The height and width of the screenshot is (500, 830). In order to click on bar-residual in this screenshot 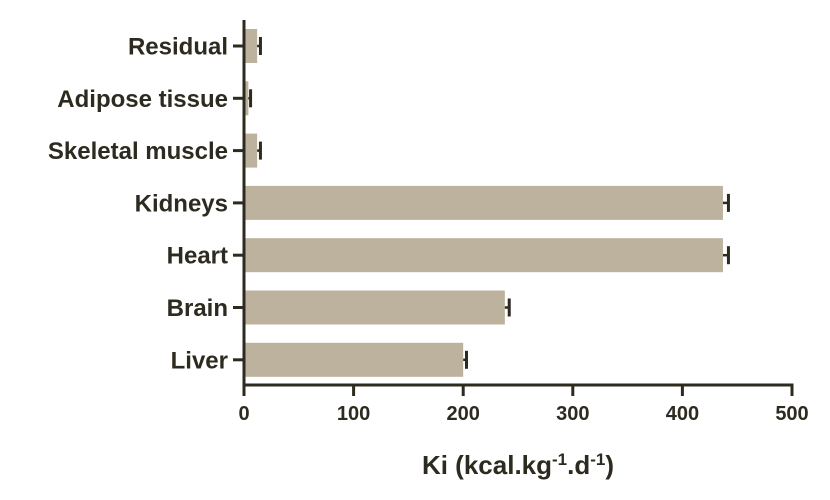, I will do `click(251, 46)`.